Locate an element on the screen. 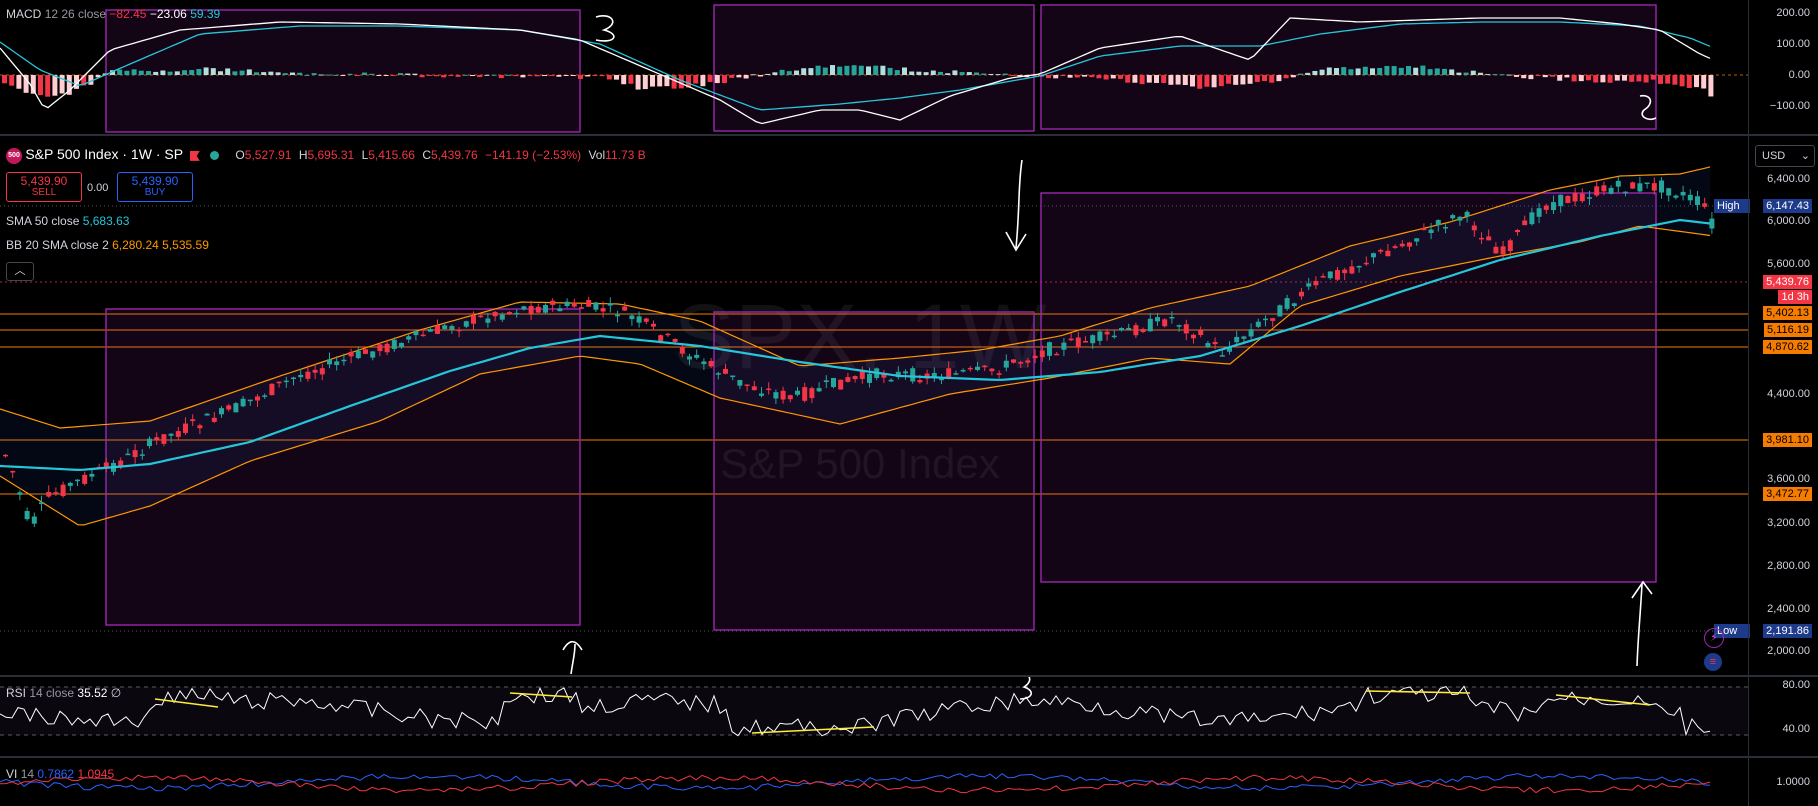  us-flag-icon: ≡ is located at coordinates (1713, 662).